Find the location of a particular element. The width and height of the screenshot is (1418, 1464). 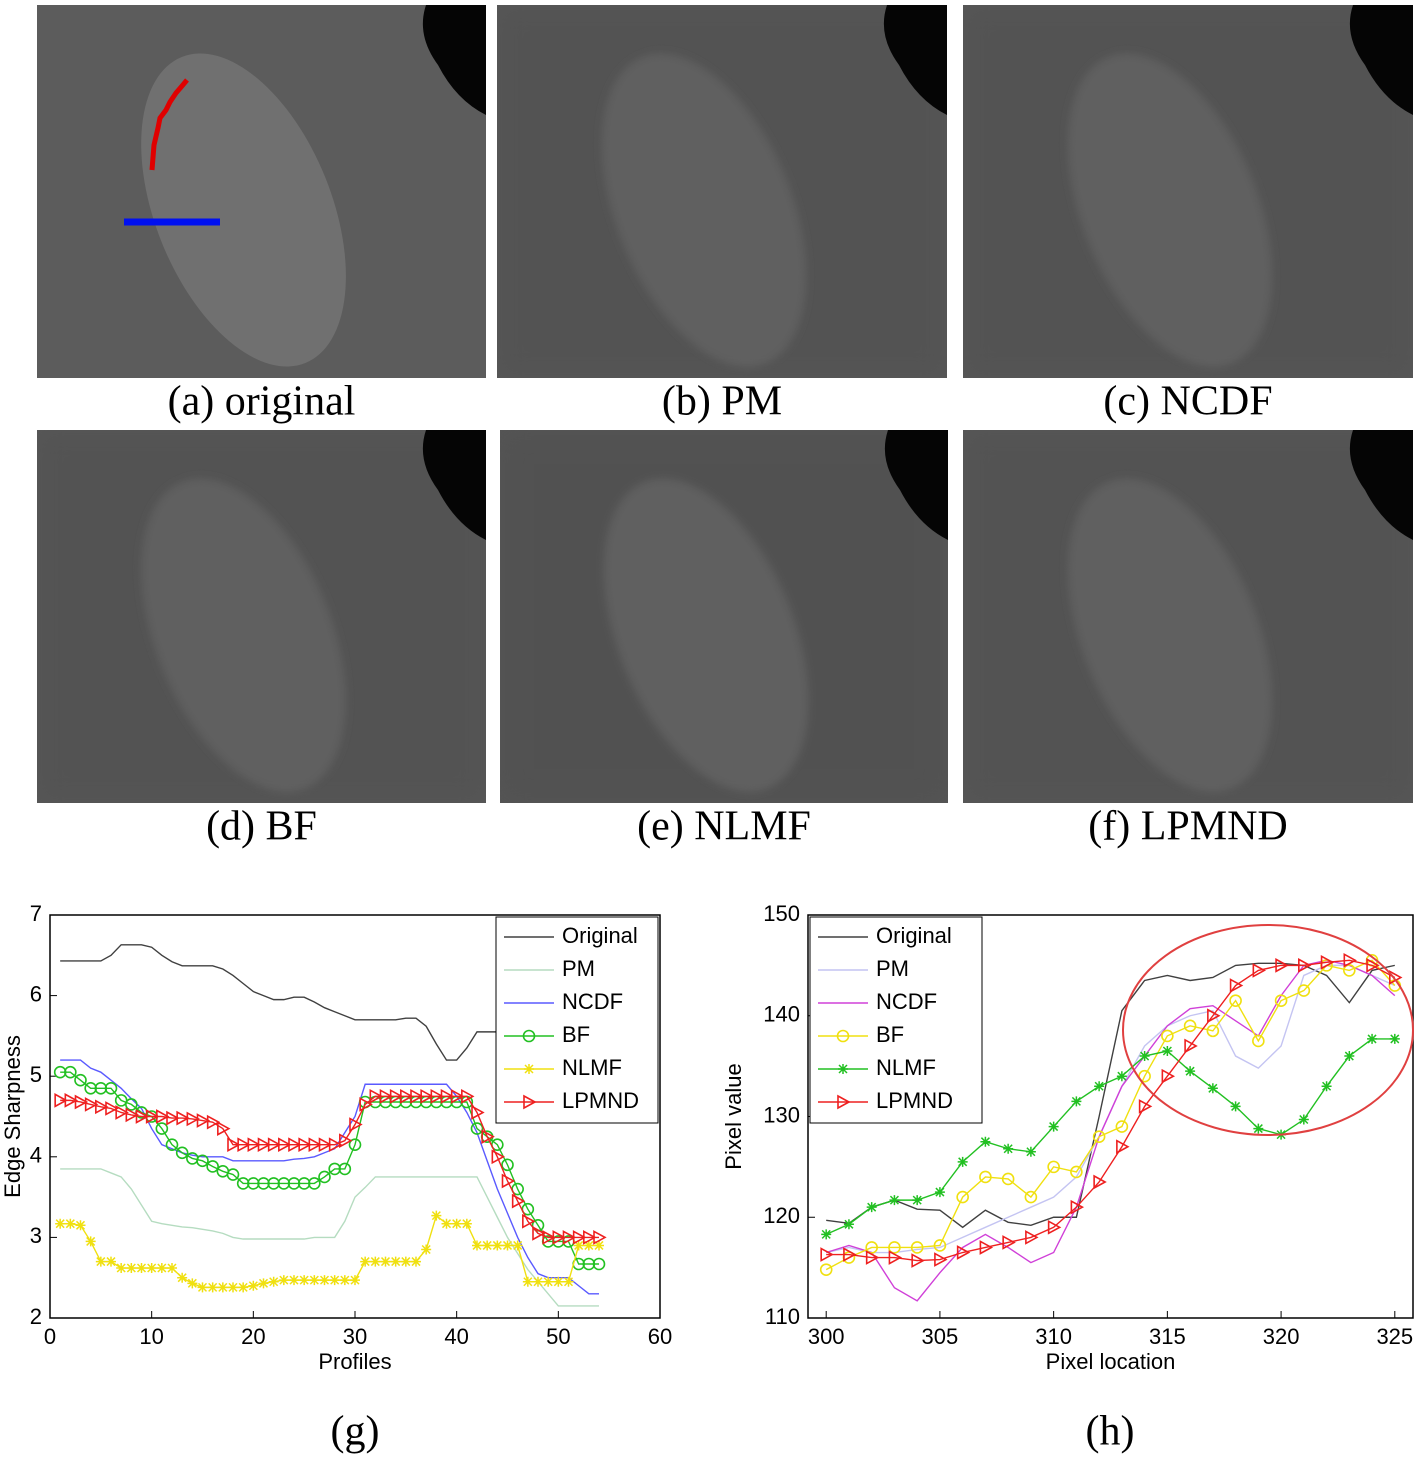

x-tick-label: 320 is located at coordinates (1281, 1336).